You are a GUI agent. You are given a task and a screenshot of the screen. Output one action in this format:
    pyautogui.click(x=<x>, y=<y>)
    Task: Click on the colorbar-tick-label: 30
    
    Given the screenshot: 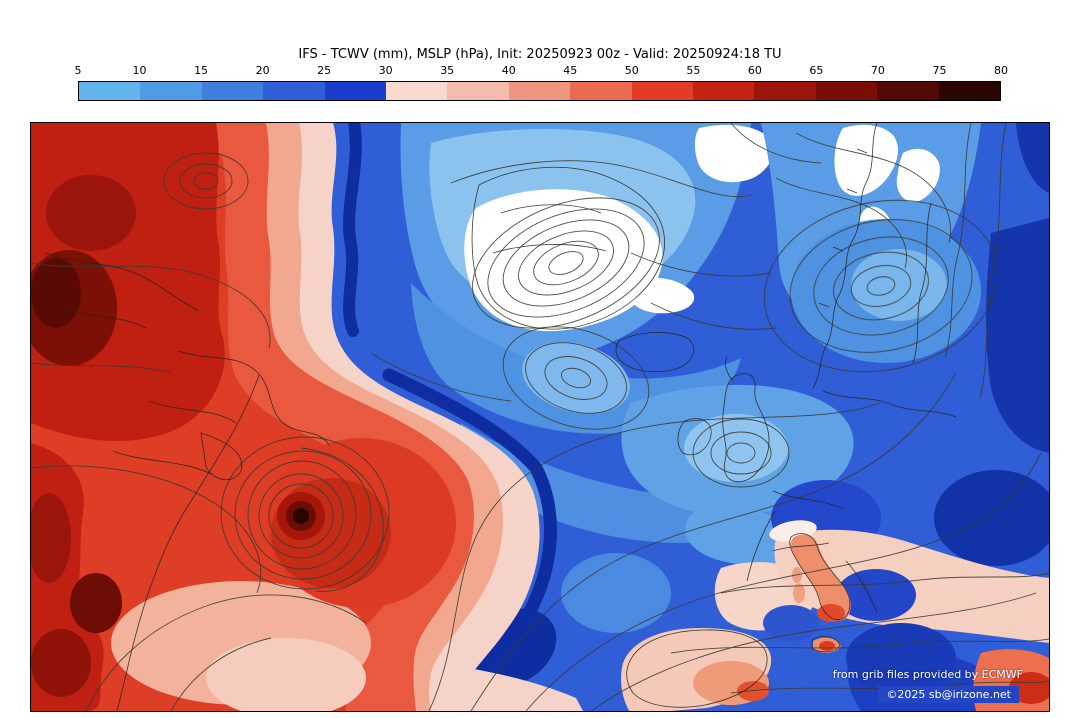 What is the action you would take?
    pyautogui.click(x=385, y=70)
    